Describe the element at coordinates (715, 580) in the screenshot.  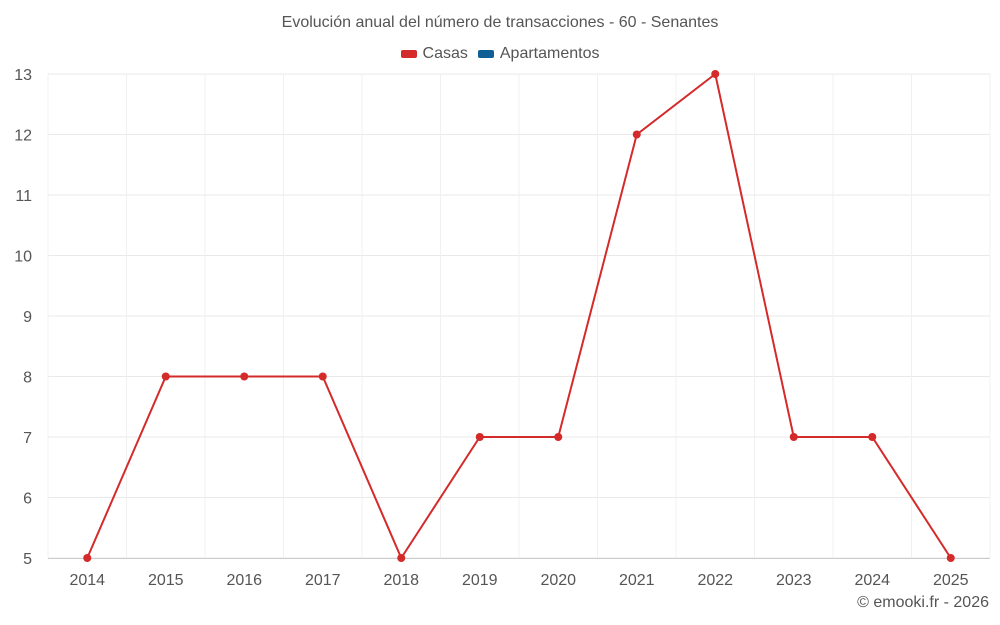
I see `x-tick-label: 2022` at that location.